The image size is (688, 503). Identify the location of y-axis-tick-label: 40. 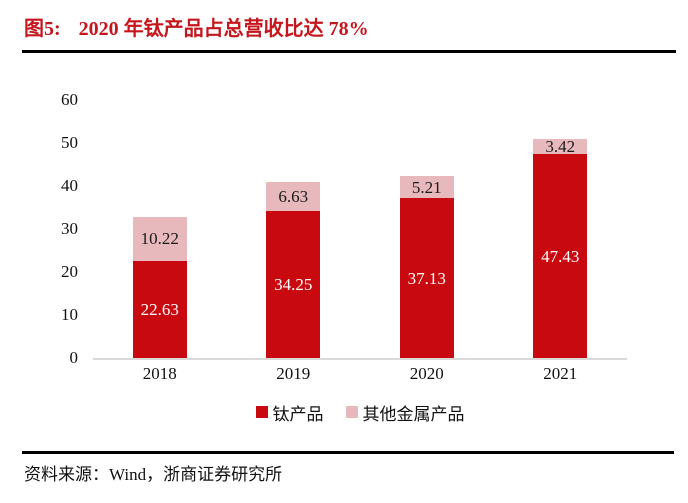
(69, 185).